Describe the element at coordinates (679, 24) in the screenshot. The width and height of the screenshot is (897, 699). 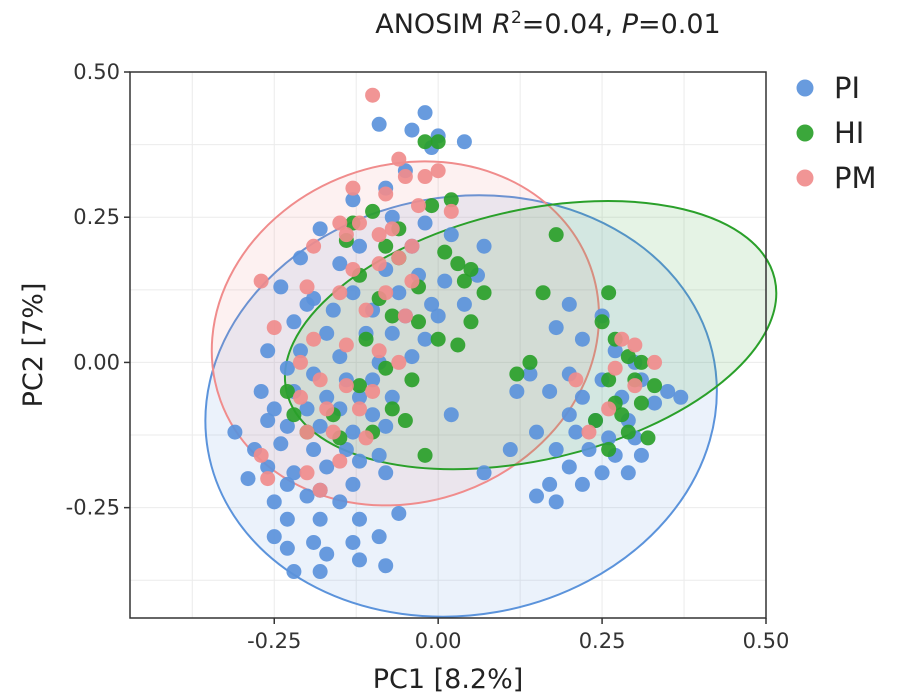
I see `title-p-value: =0.01` at that location.